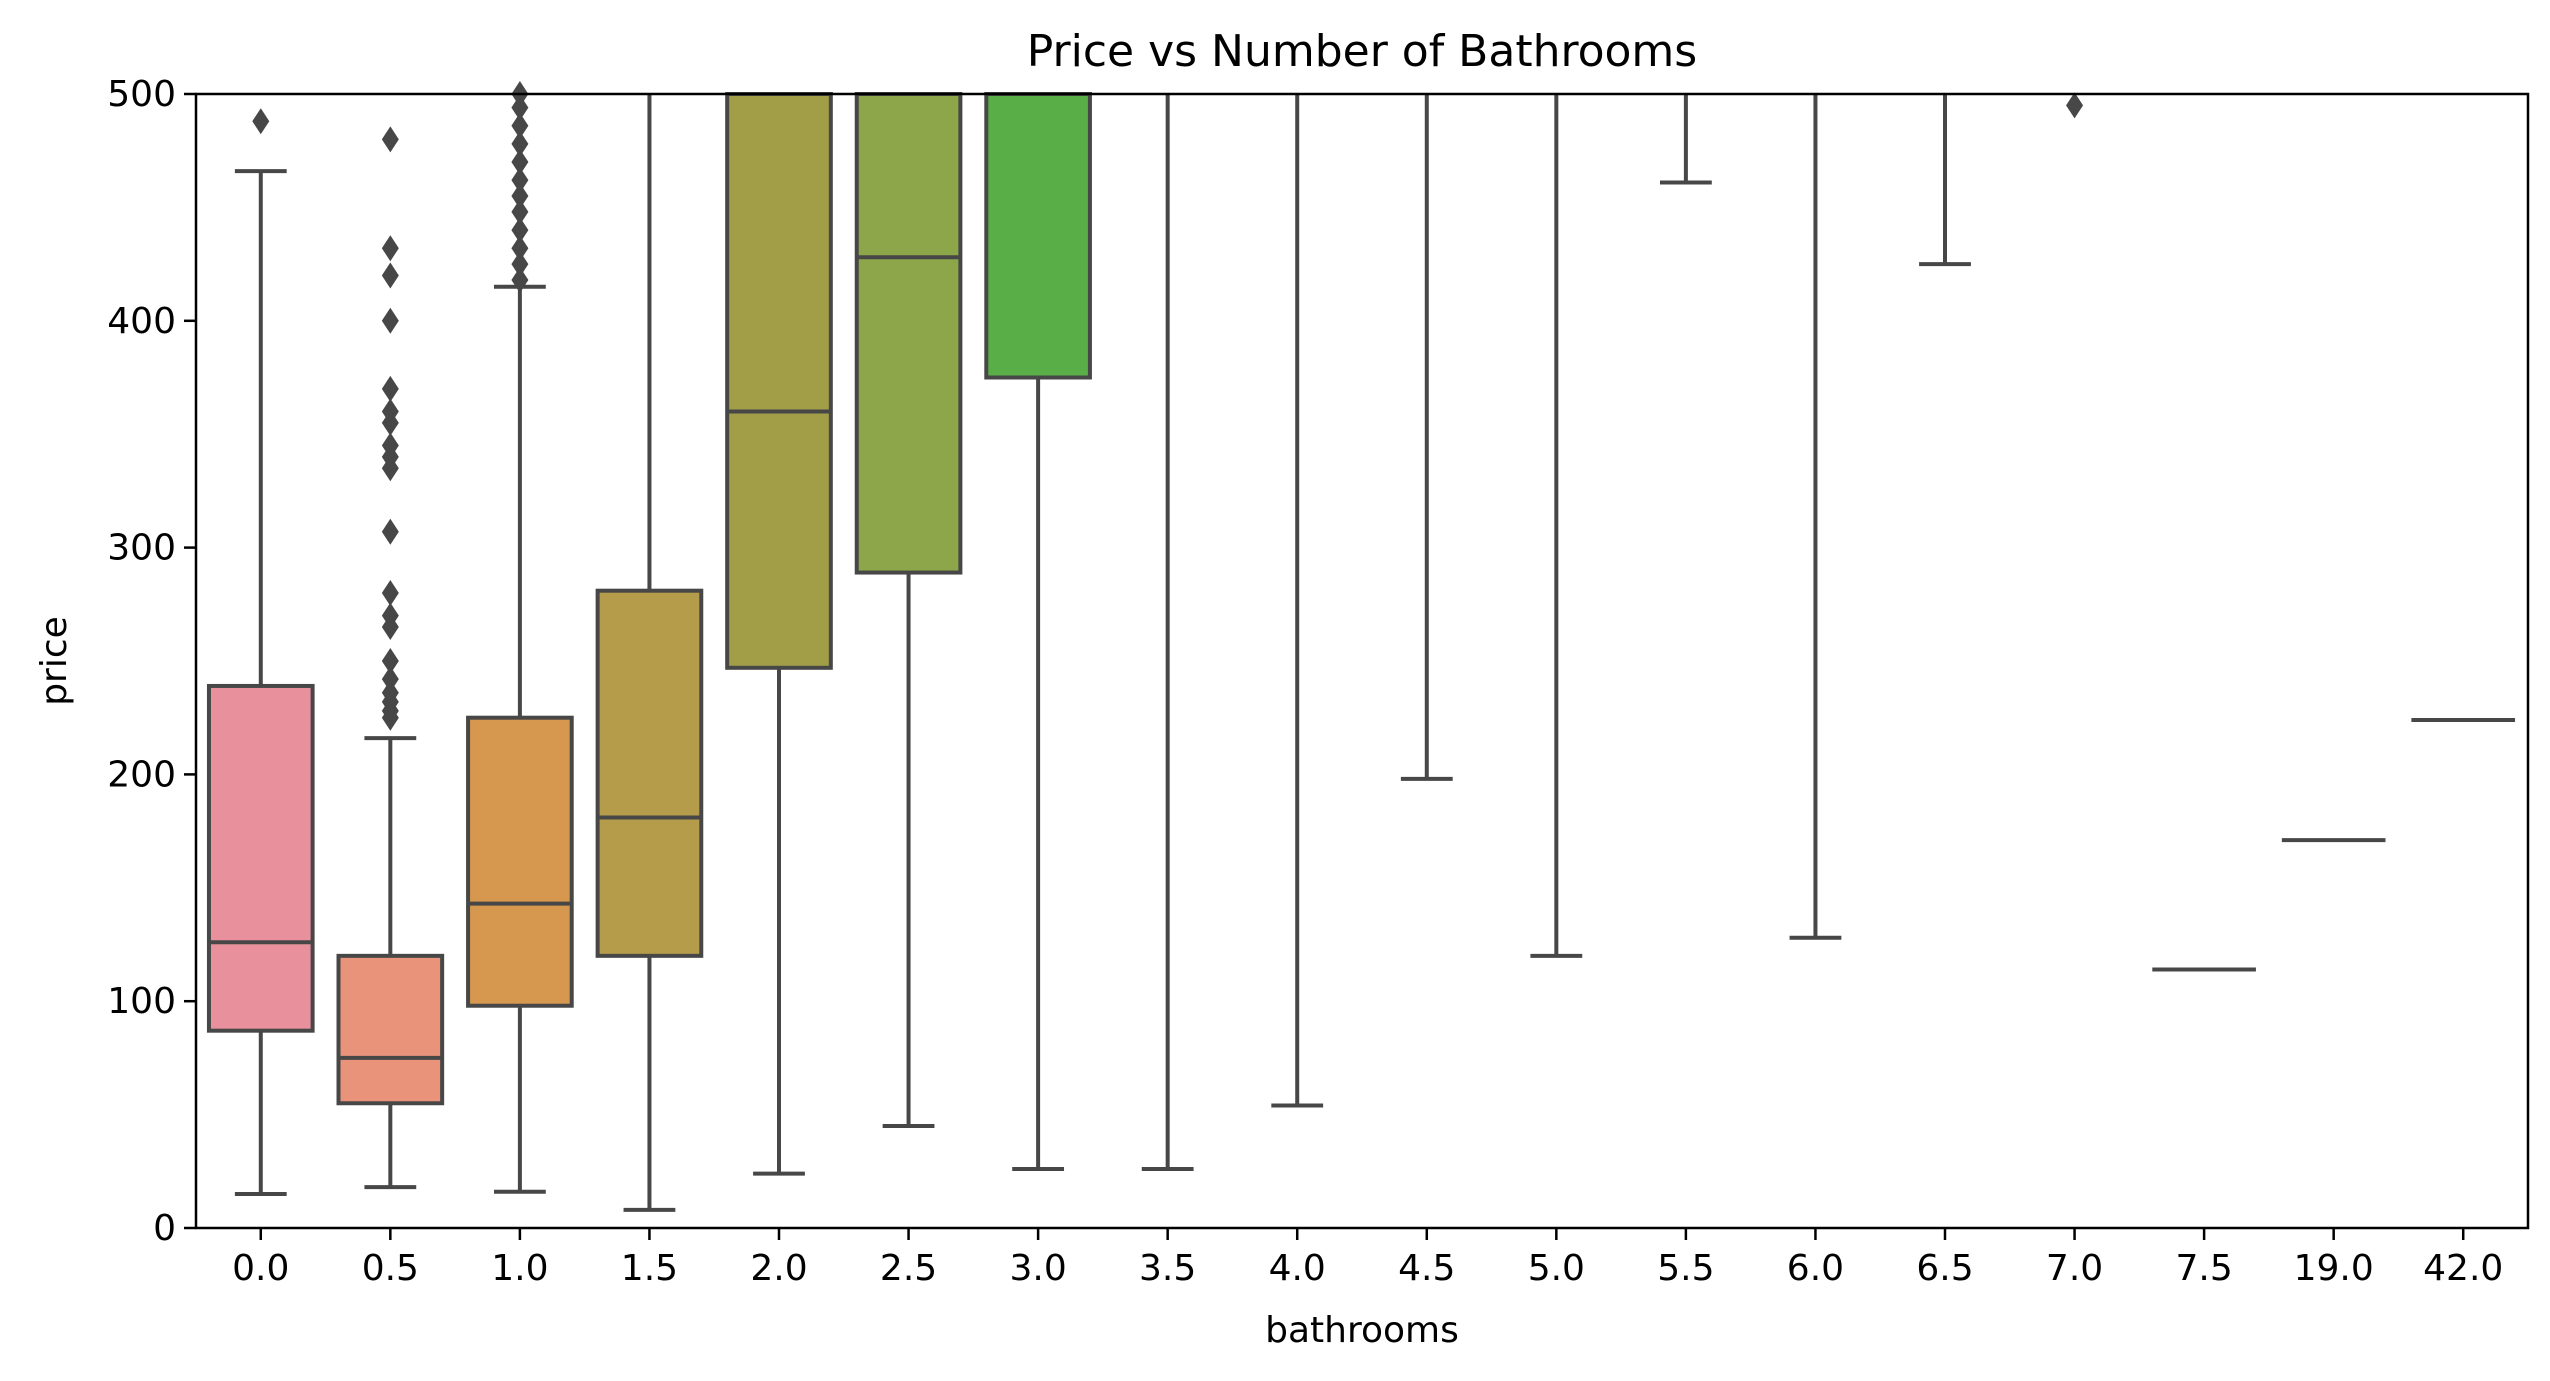 The width and height of the screenshot is (2550, 1381). Describe the element at coordinates (54, 661) in the screenshot. I see `y-axis-label: price` at that location.